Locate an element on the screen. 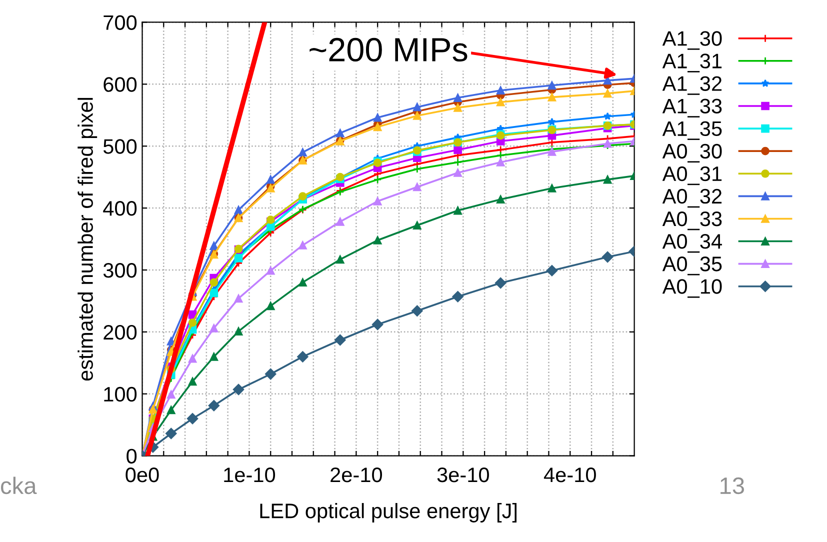  y-tick-label: 600 is located at coordinates (120, 84).